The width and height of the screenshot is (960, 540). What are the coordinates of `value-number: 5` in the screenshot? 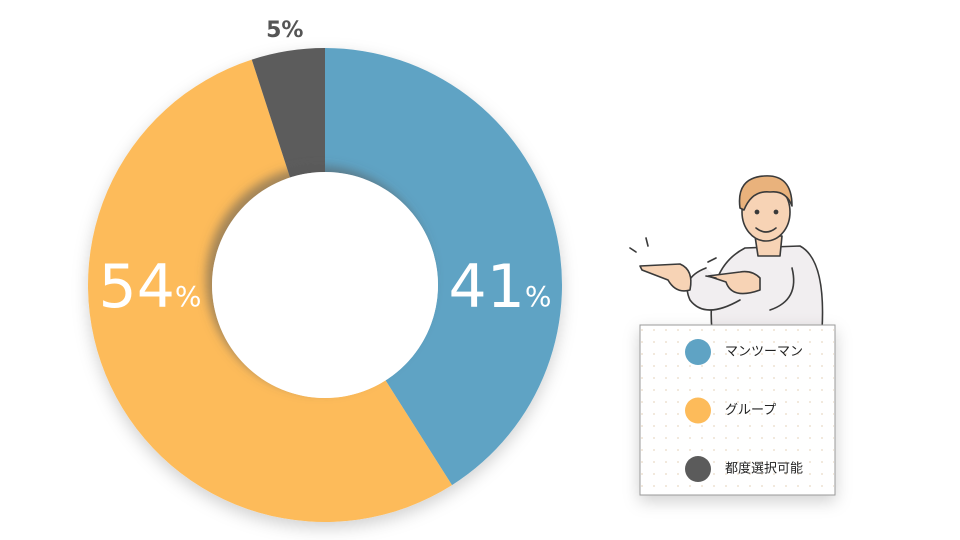 It's located at (273, 30).